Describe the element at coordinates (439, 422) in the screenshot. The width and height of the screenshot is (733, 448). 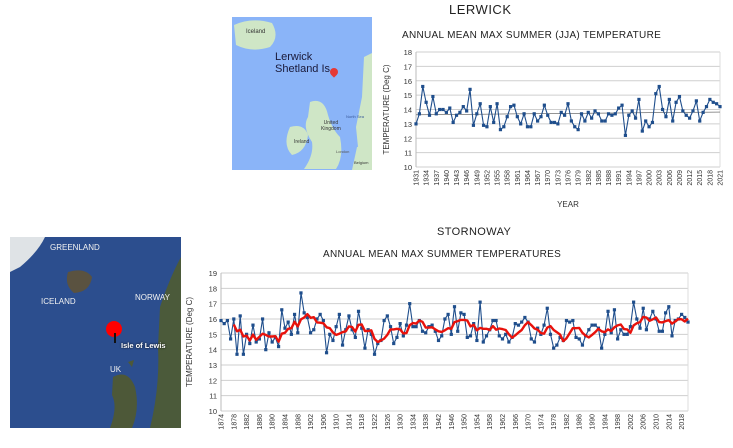
I see `x-tick-label: 1942` at that location.